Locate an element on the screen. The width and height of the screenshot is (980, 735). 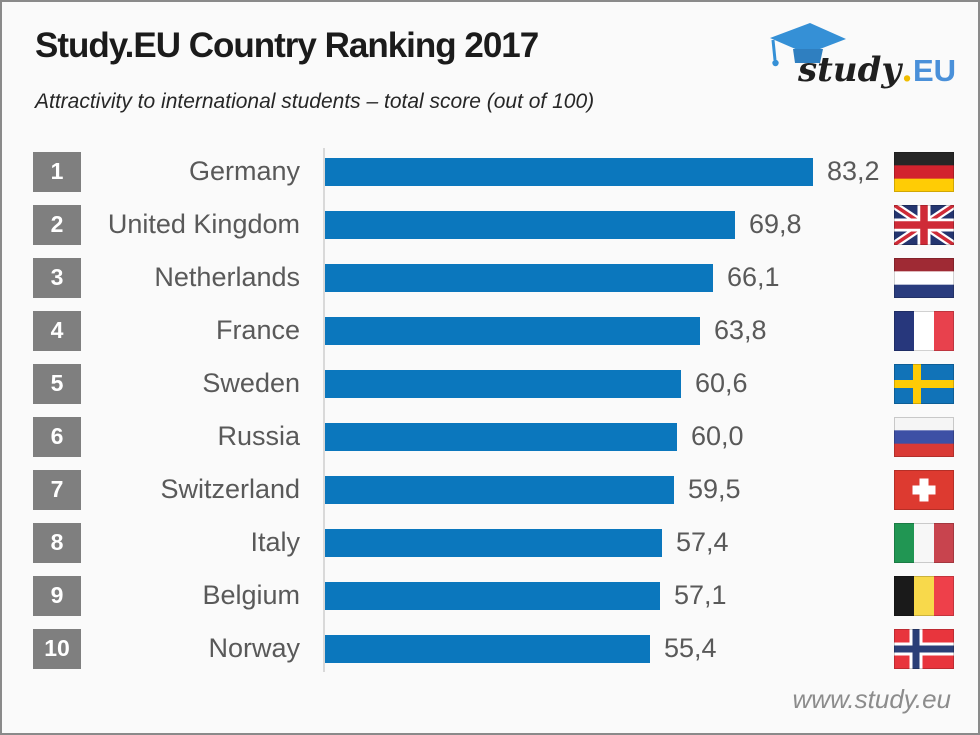
logo-wordmark: study.EU is located at coordinates (877, 70).